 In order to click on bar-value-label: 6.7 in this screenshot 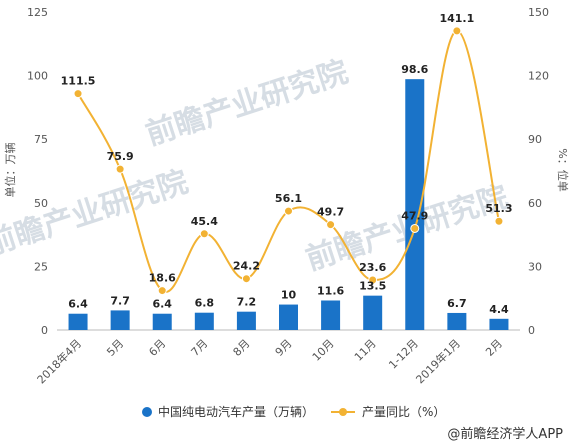, I will do `click(457, 303)`.